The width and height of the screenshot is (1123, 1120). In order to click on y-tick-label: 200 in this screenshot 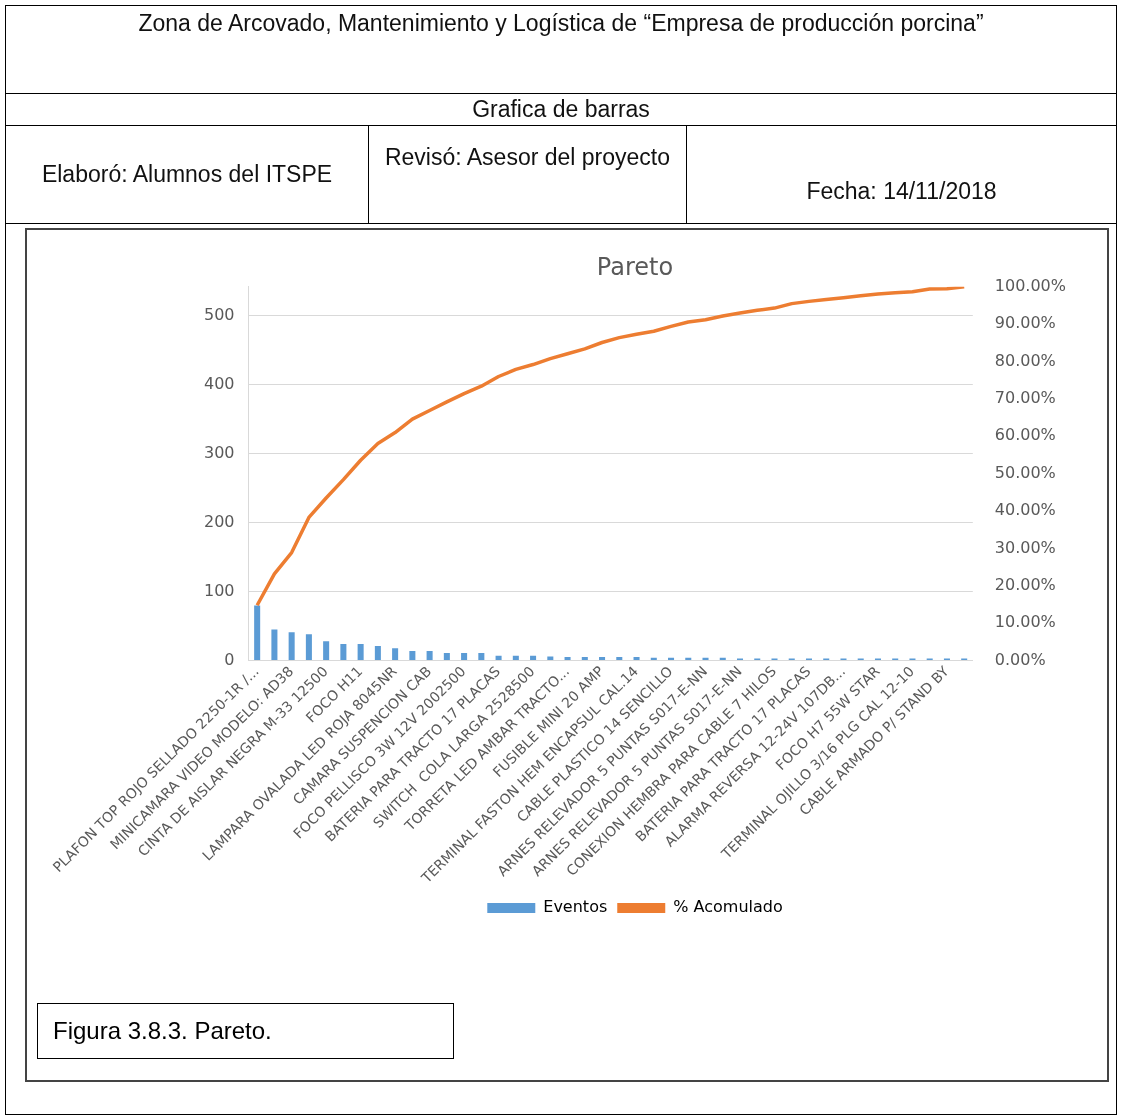, I will do `click(219, 521)`.